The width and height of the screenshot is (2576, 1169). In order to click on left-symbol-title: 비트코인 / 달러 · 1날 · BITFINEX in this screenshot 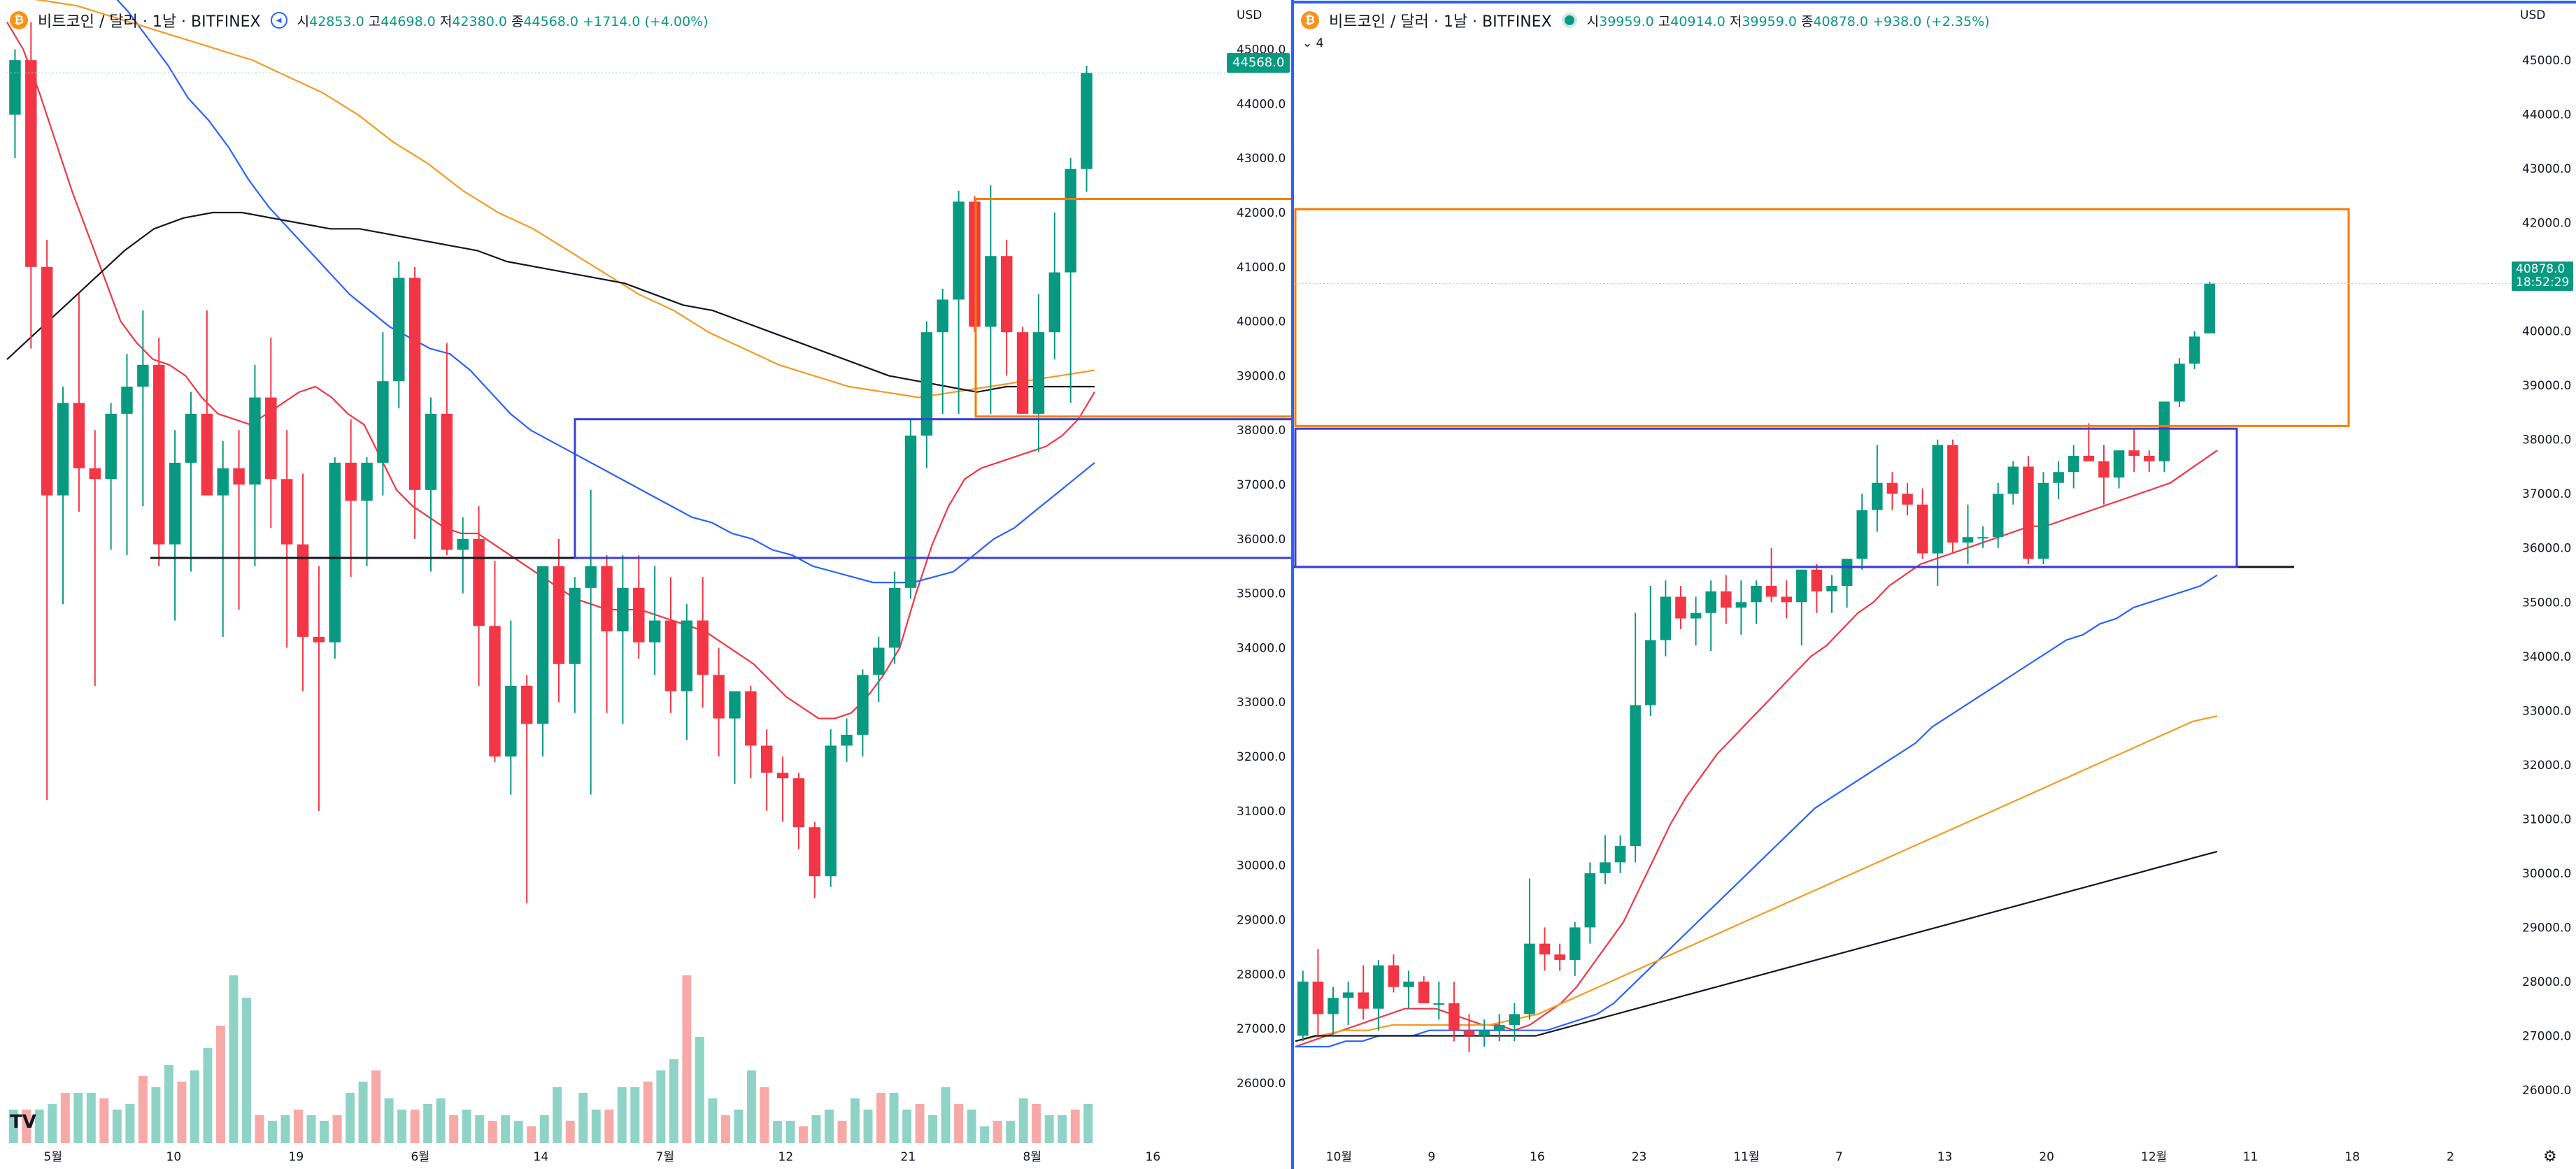, I will do `click(149, 22)`.